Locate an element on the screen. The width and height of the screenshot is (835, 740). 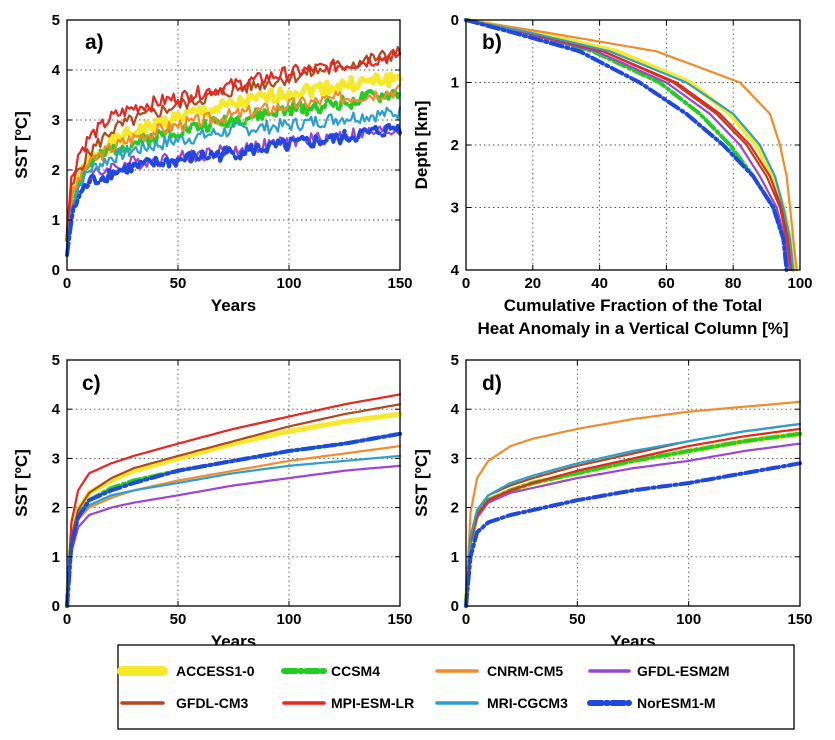
legend-item-mpi-esm-lr: MPI-ESM-LR is located at coordinates (348, 703).